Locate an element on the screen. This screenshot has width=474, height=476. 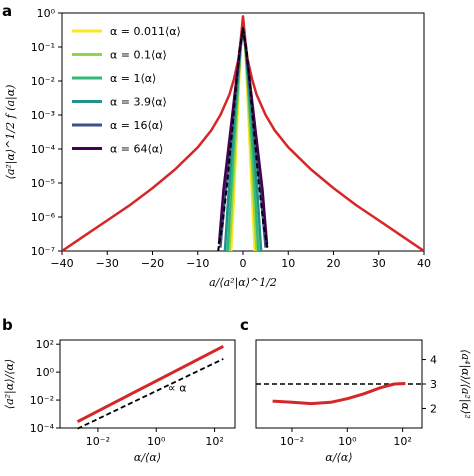
x-tick-label: 0 is located at coordinates (243, 263).